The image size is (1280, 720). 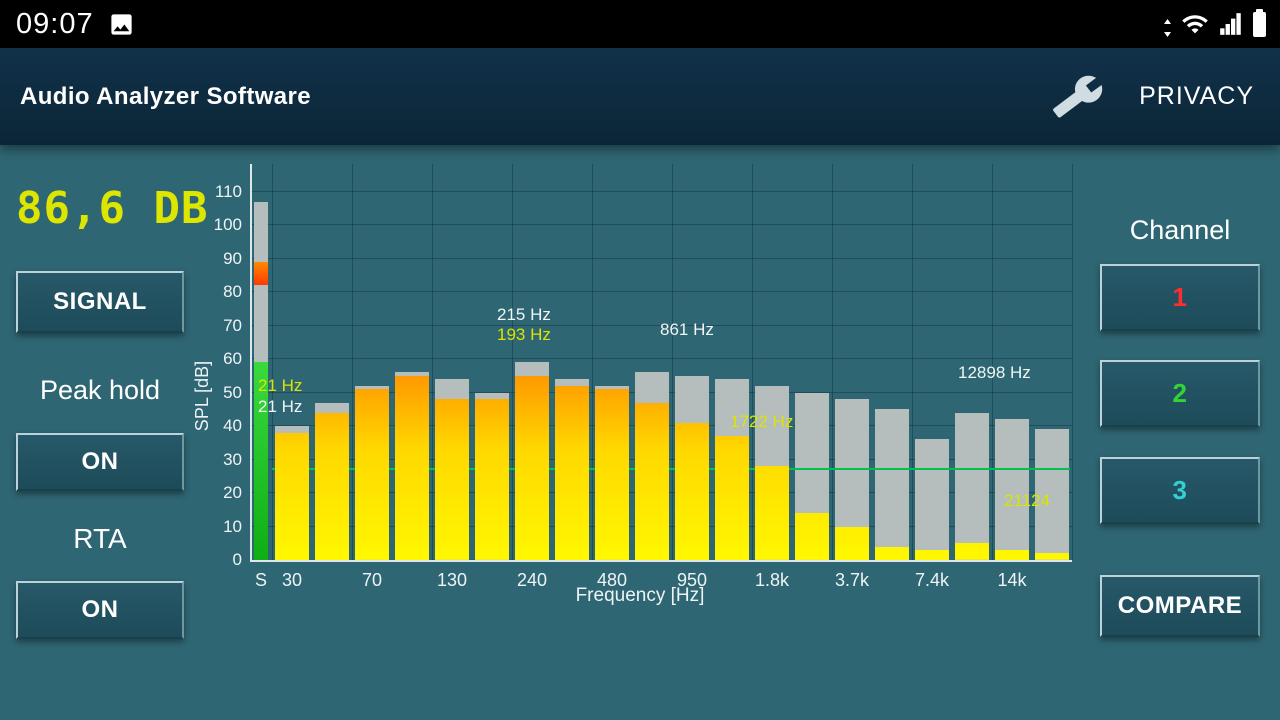 I want to click on x-tick-label: 240, so click(x=532, y=580).